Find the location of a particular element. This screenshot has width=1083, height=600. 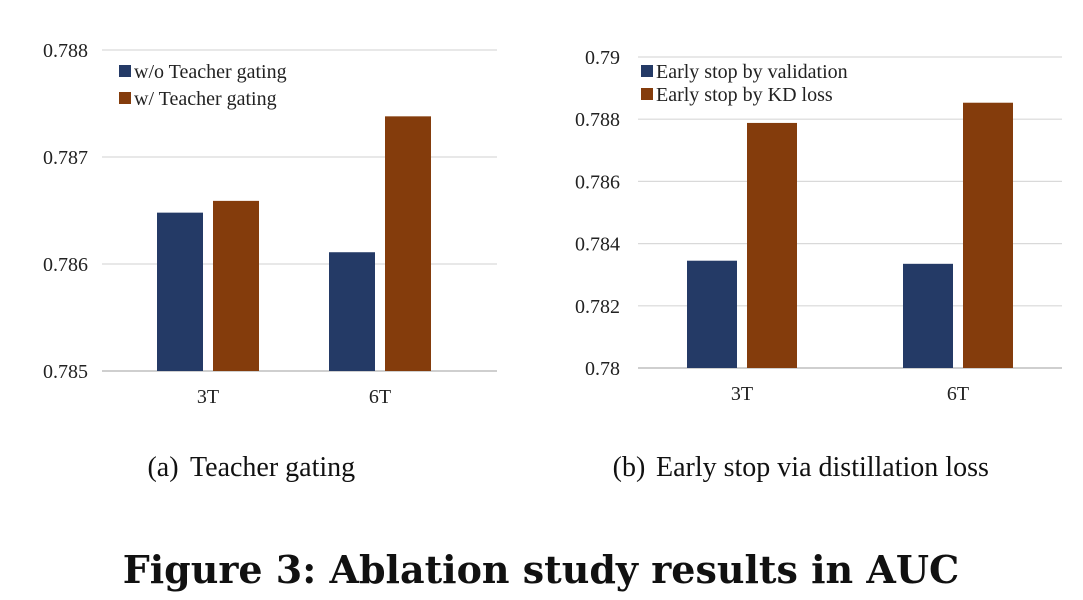

legend-label: Early stop by validation is located at coordinates (752, 72).